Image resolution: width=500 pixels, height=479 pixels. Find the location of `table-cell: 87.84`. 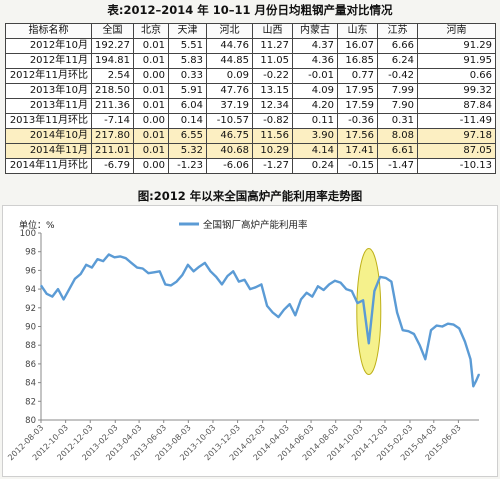

table-cell: 87.84 is located at coordinates (456, 106).